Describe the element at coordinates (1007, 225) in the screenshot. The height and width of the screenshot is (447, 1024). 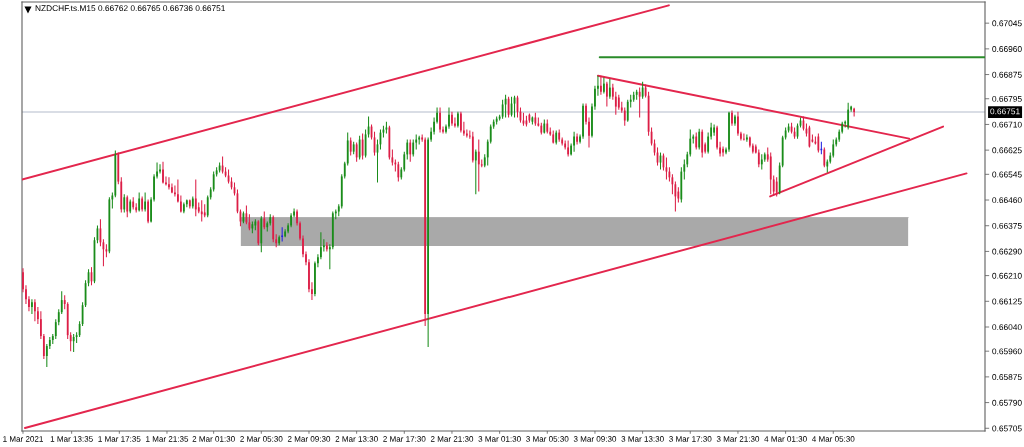
I see `y-tick-label: 0.66375` at that location.